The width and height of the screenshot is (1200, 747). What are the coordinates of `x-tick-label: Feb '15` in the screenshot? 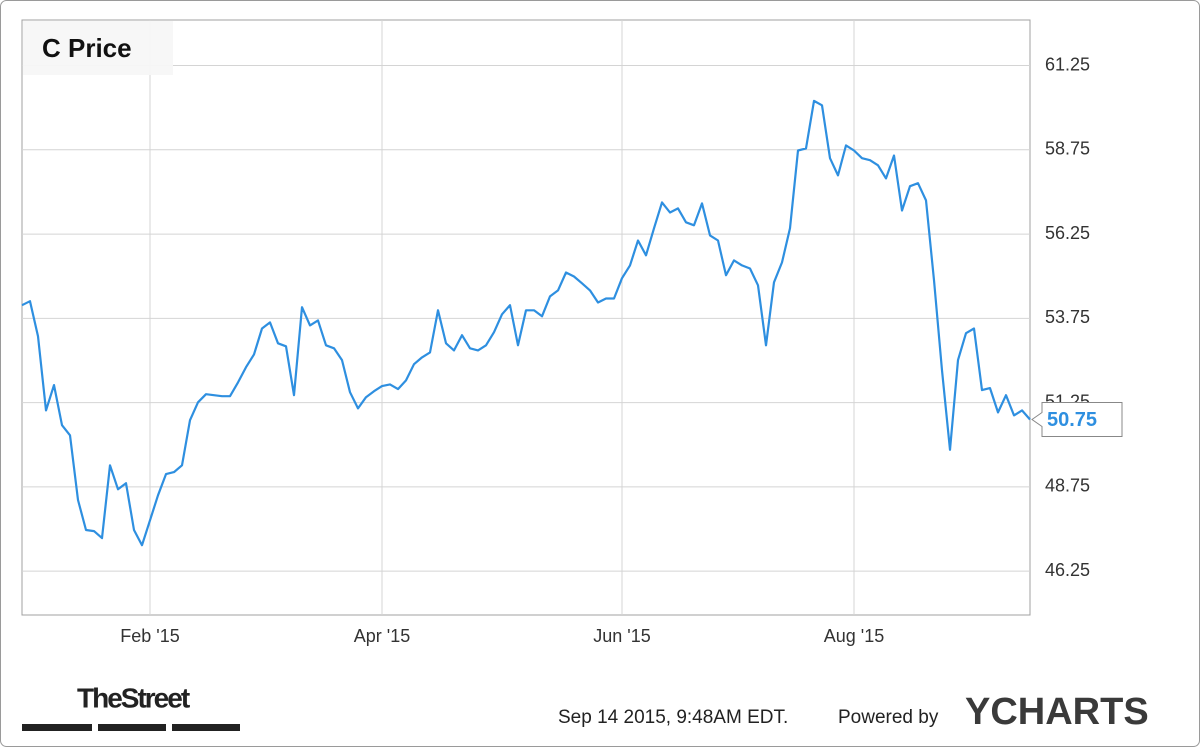 It's located at (149, 636).